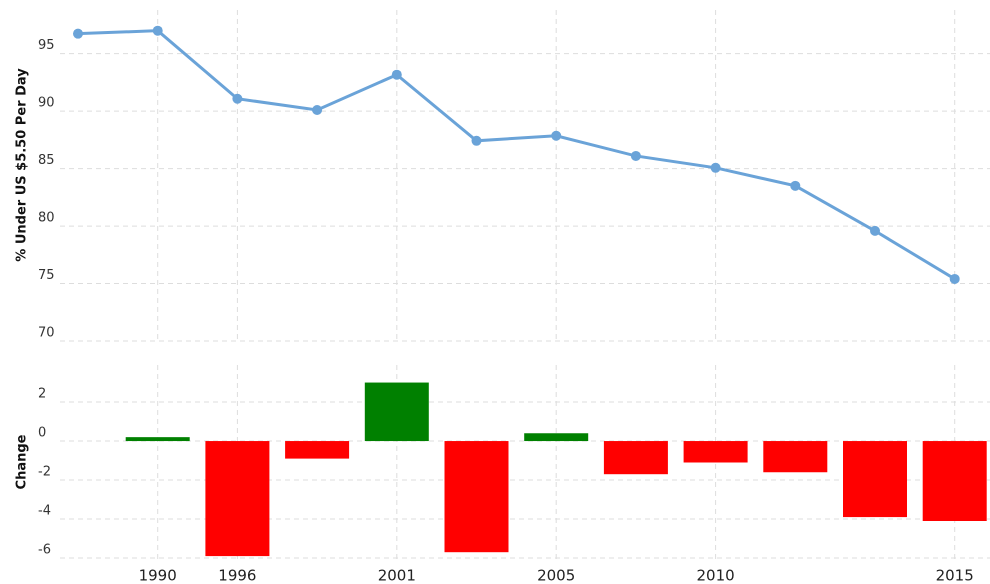 The image size is (990, 584). Describe the element at coordinates (44, 472) in the screenshot. I see `y-tick-label: -2` at that location.